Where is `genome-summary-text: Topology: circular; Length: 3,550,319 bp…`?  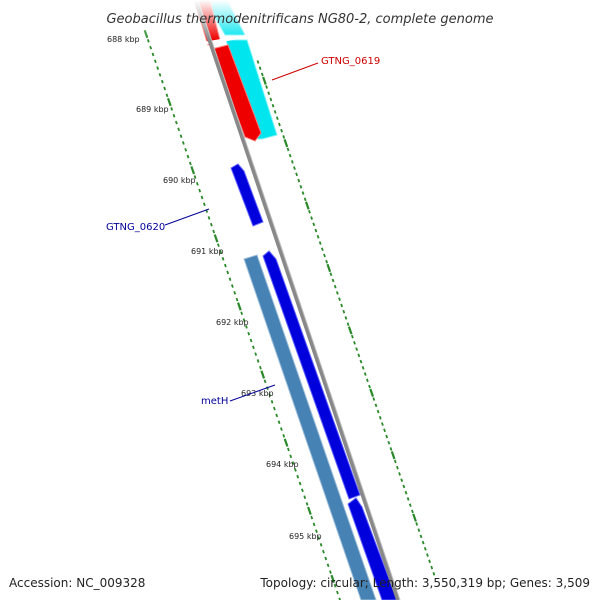 genome-summary-text: Topology: circular; Length: 3,550,319 bp… is located at coordinates (425, 583).